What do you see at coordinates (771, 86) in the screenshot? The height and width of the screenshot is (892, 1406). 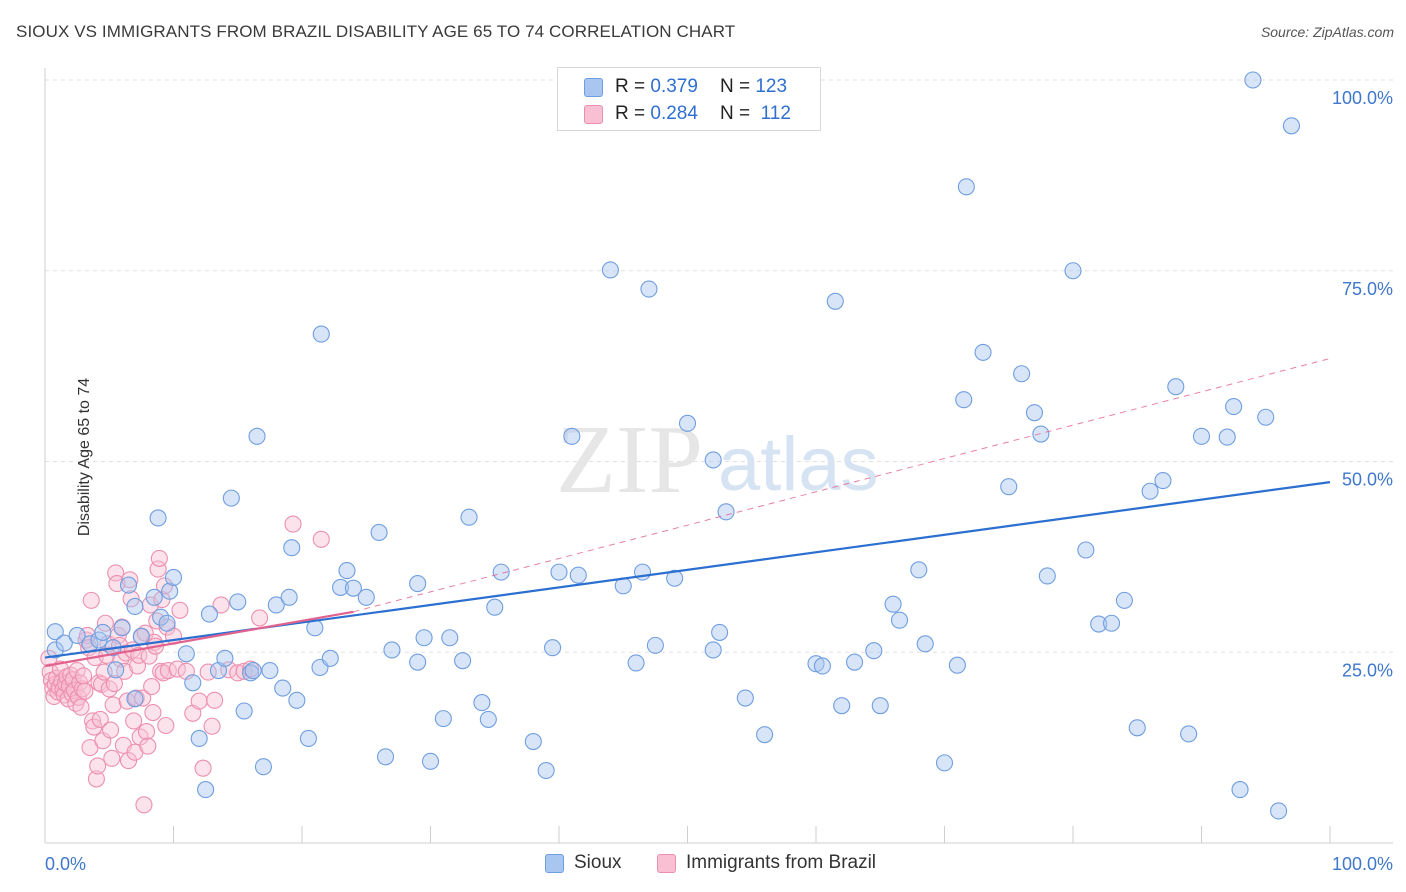 I see `legend-n-value: 123` at bounding box center [771, 86].